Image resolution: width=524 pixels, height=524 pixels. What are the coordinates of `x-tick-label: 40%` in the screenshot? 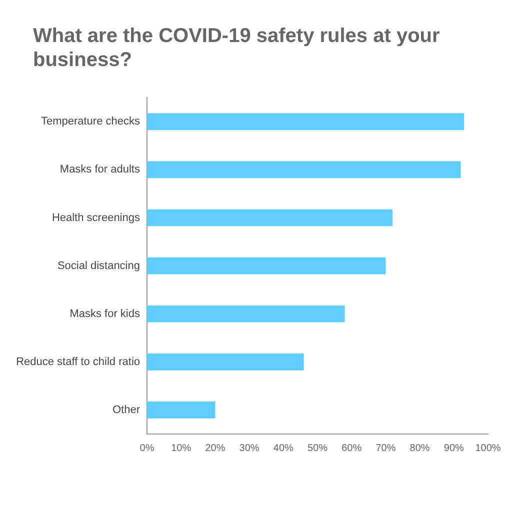 It's located at (283, 448).